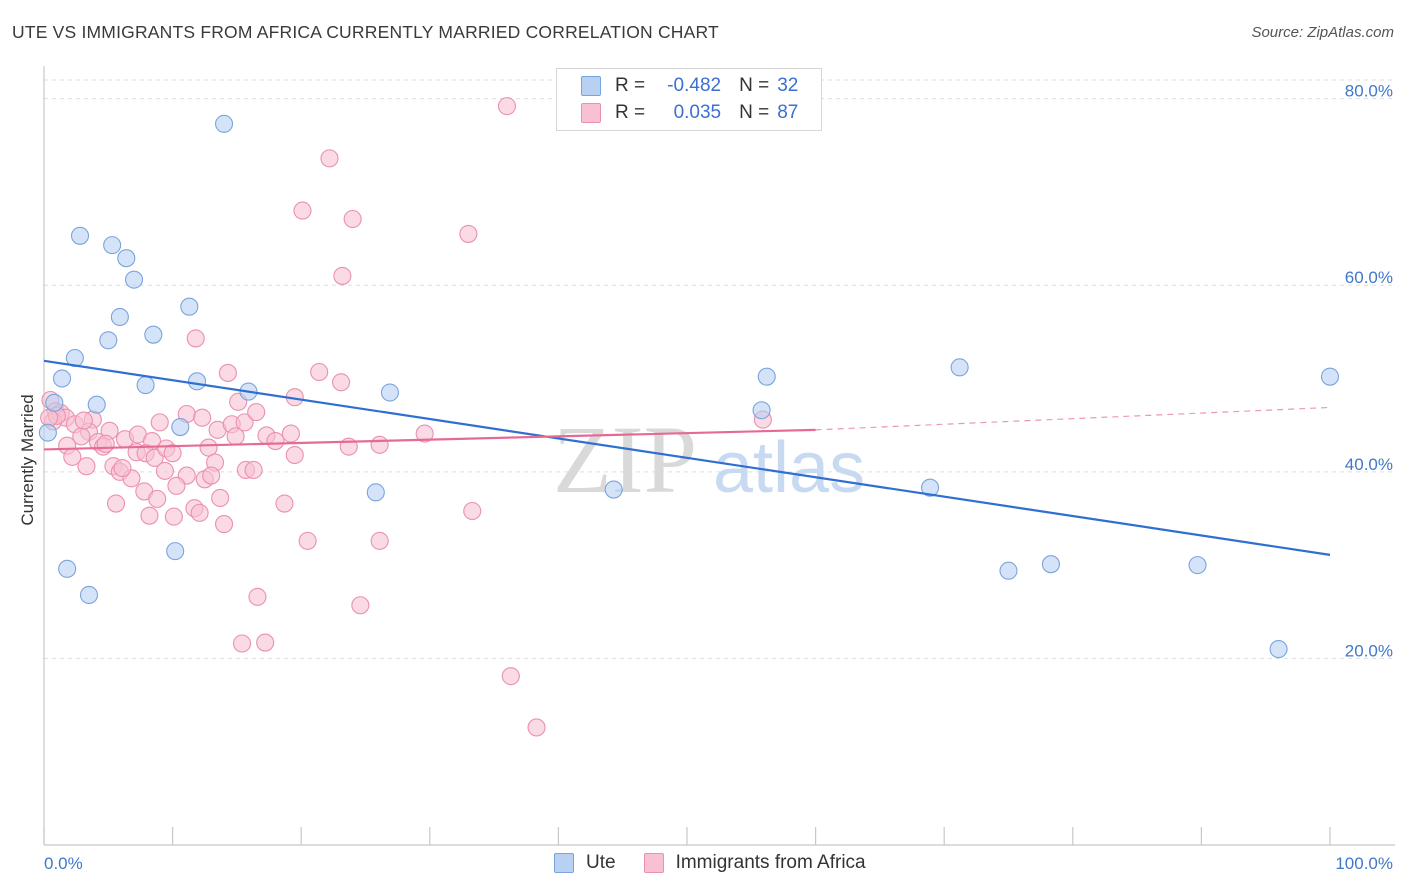  I want to click on watermark-atlas: atlas, so click(789, 468).